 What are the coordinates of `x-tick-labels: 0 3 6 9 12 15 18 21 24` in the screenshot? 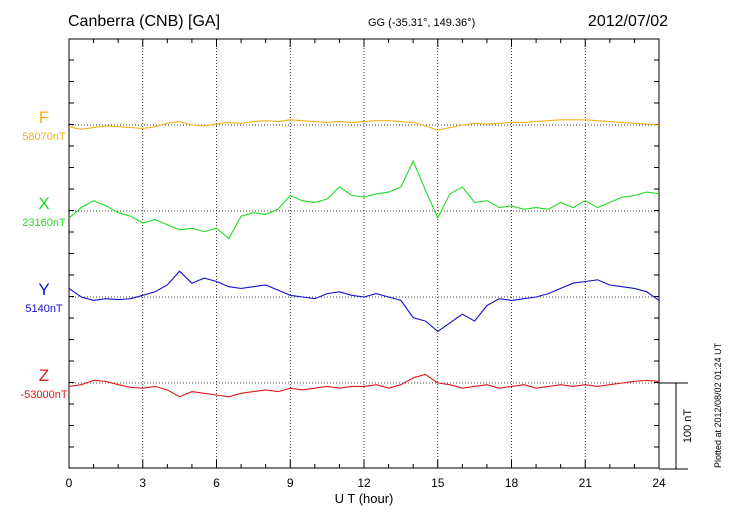 It's located at (366, 483).